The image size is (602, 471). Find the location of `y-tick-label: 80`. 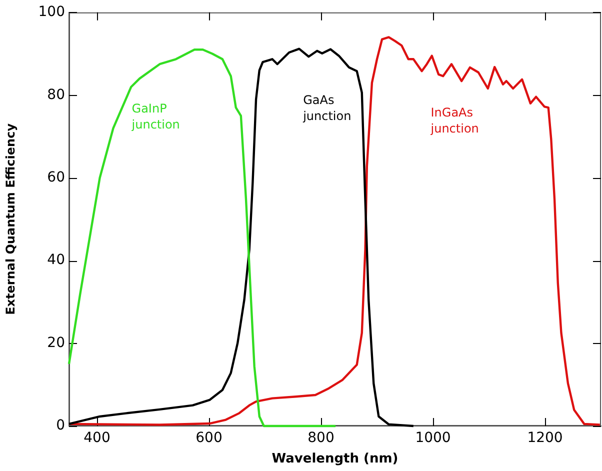

y-tick-label: 80 is located at coordinates (56, 94).